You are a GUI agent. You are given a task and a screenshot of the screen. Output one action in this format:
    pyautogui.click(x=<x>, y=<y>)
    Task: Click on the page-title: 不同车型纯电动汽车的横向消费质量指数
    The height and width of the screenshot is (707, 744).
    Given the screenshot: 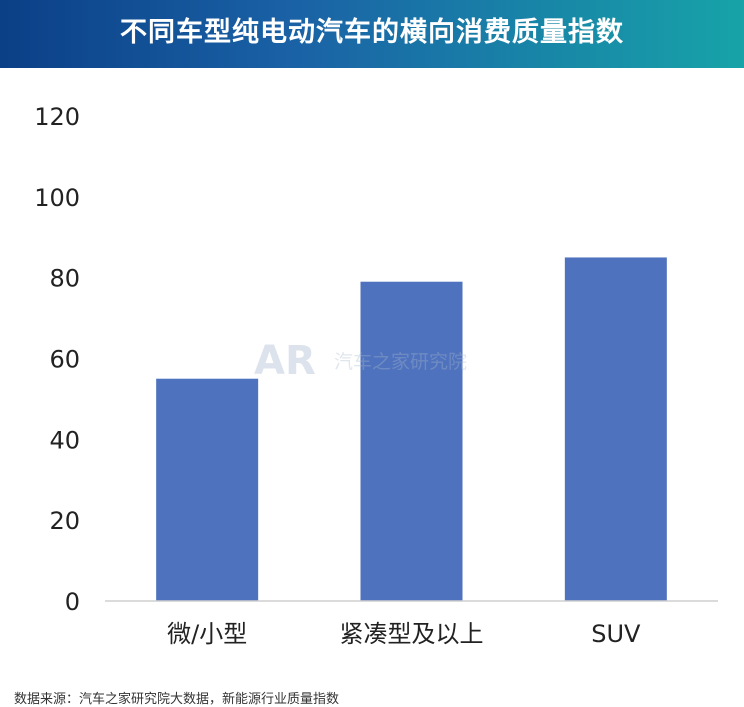 What is the action you would take?
    pyautogui.click(x=372, y=32)
    